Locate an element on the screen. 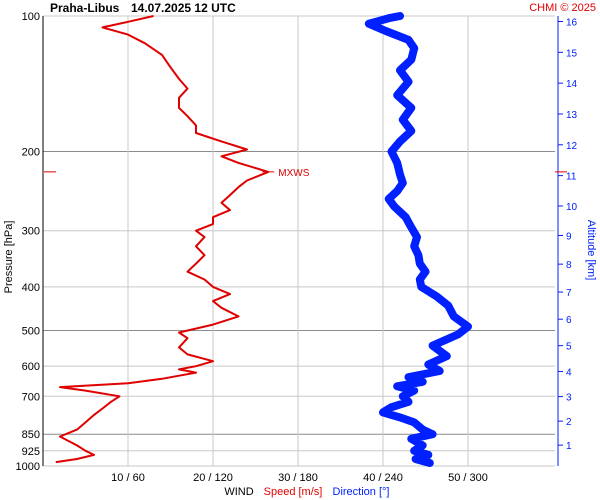 The height and width of the screenshot is (500, 600). pressure-tick-labels: 100 200 300 400 500 600 700 850 925 1000 is located at coordinates (28, 242).